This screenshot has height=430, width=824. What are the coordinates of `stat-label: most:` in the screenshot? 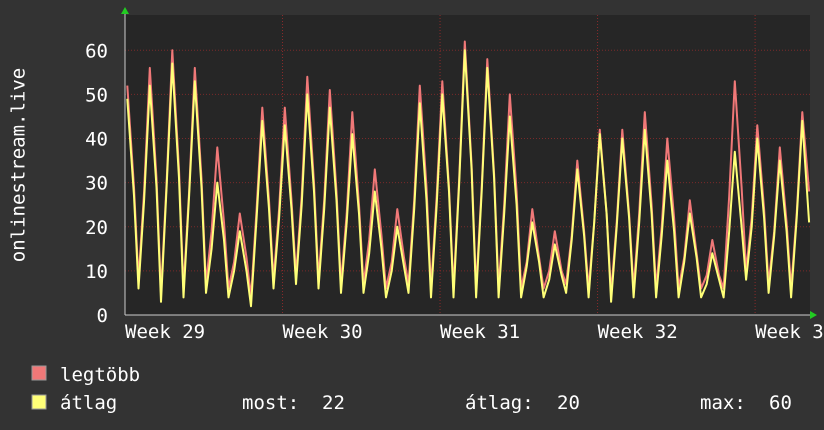 It's located at (270, 403).